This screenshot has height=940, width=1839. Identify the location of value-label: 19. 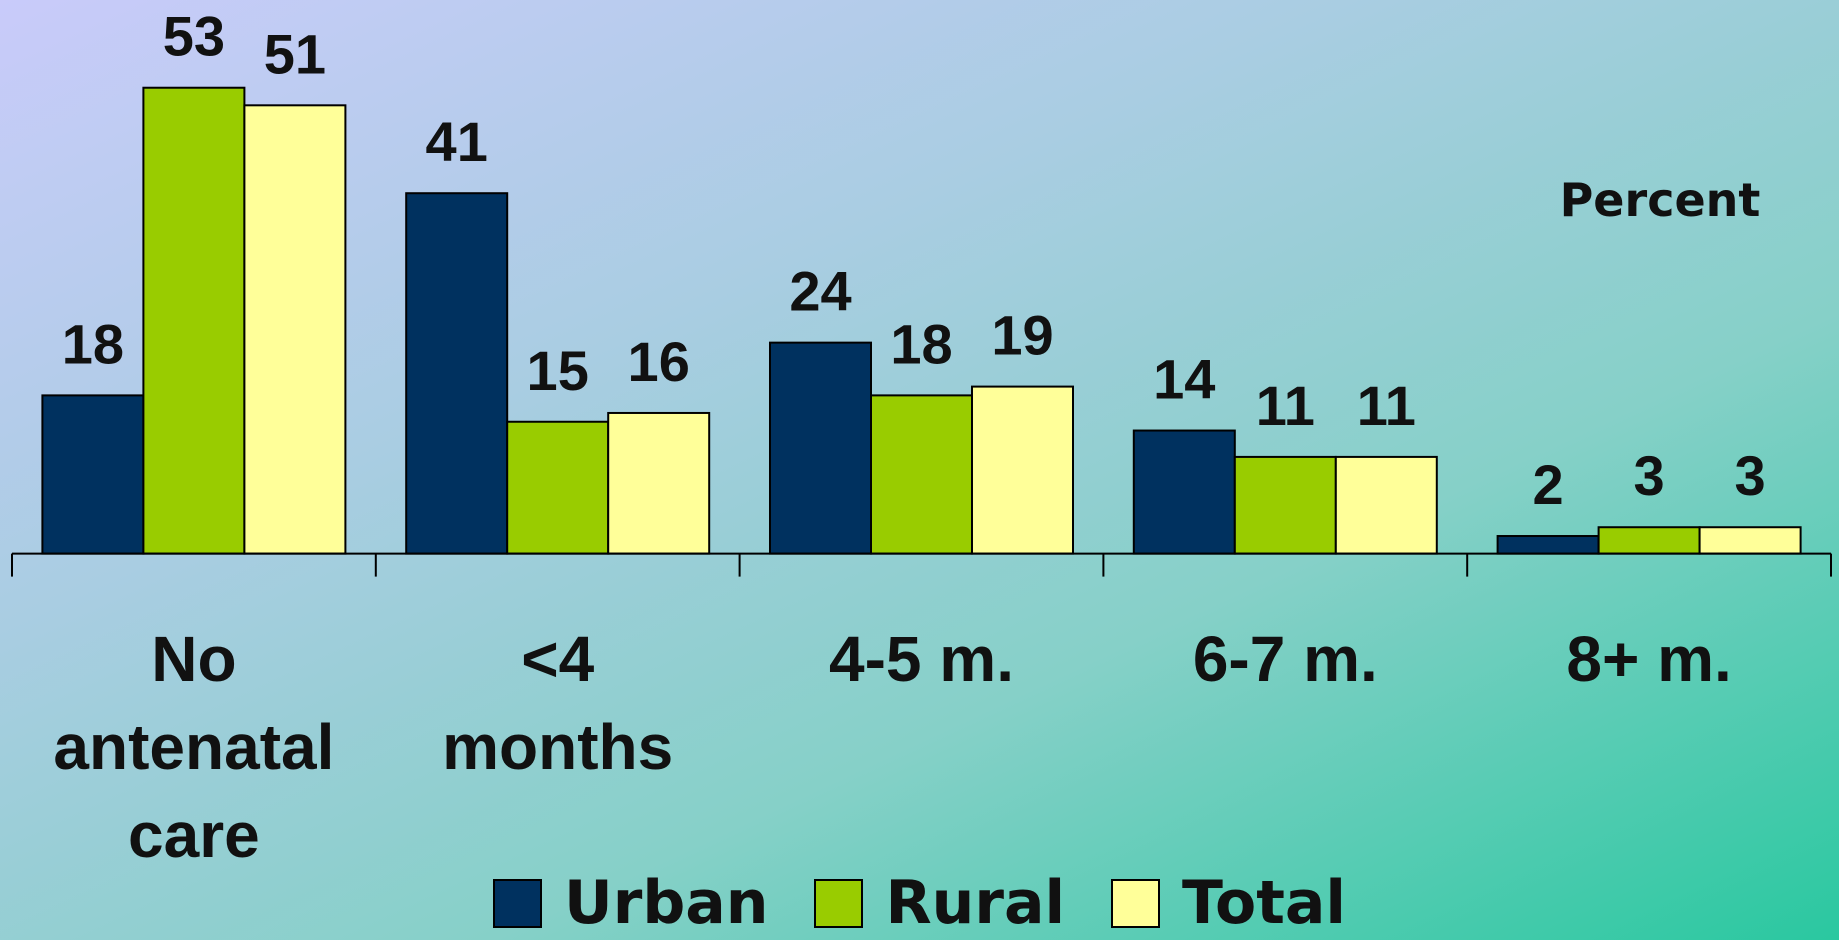
(1022, 335).